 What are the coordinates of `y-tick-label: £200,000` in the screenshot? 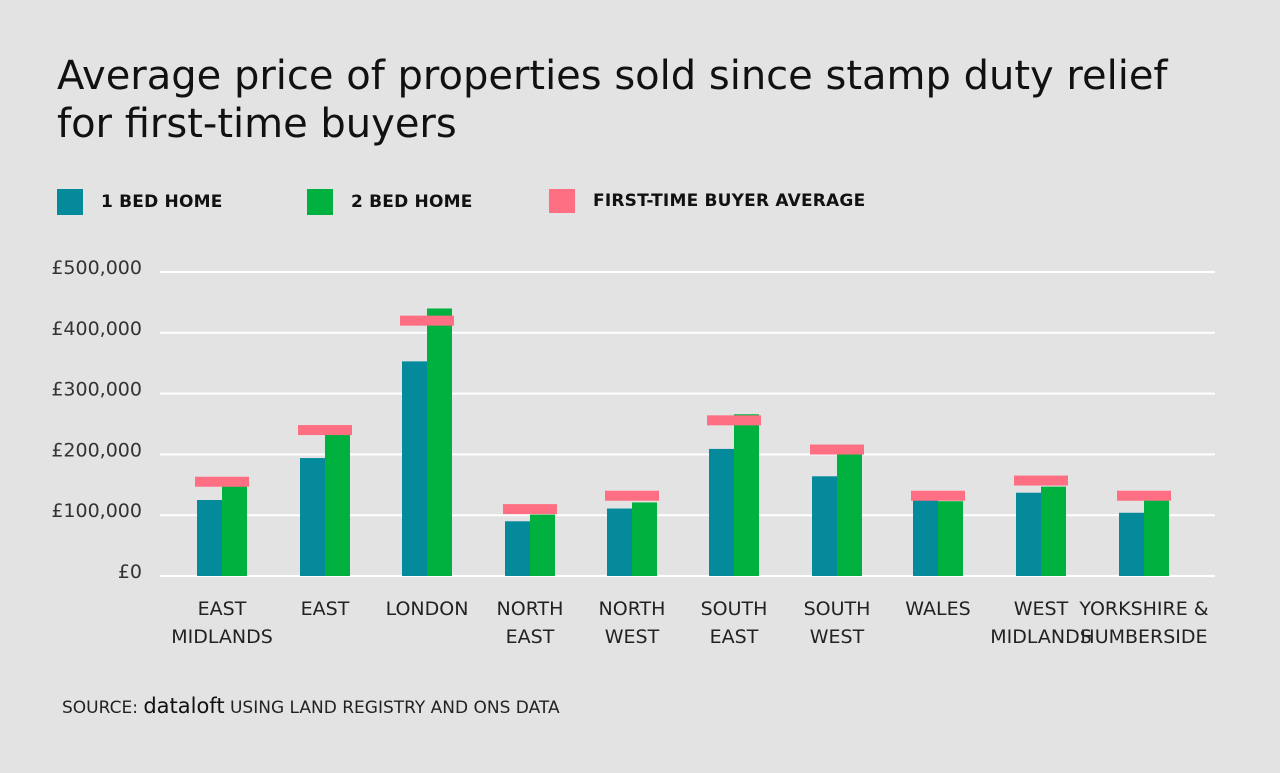 It's located at (96, 450).